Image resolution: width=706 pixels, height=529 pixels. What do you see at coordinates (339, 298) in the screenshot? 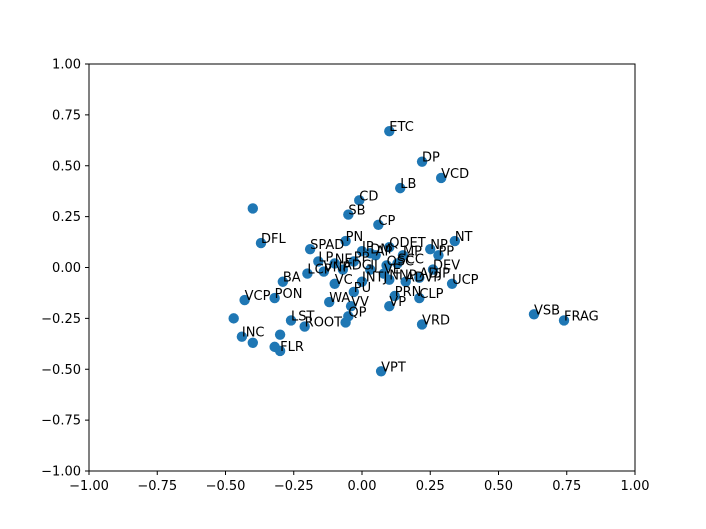
I see `point-label: WA` at bounding box center [339, 298].